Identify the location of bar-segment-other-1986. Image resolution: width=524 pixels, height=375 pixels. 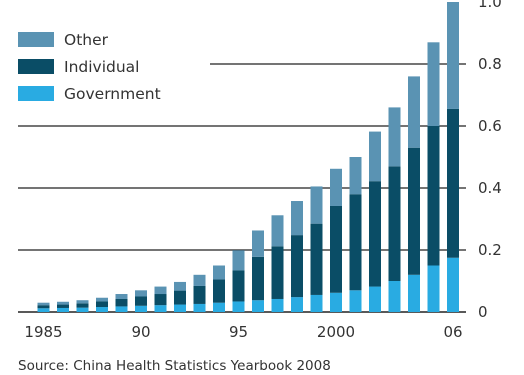
(63, 303).